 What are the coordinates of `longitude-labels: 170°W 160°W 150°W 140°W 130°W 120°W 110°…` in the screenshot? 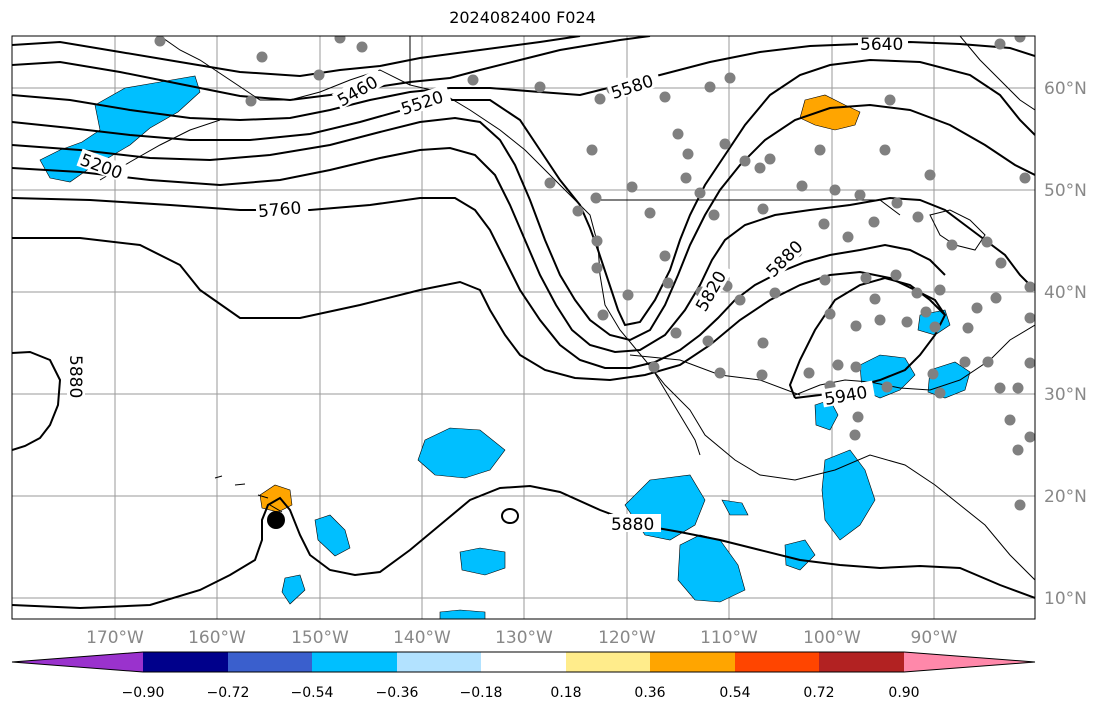 It's located at (522, 638).